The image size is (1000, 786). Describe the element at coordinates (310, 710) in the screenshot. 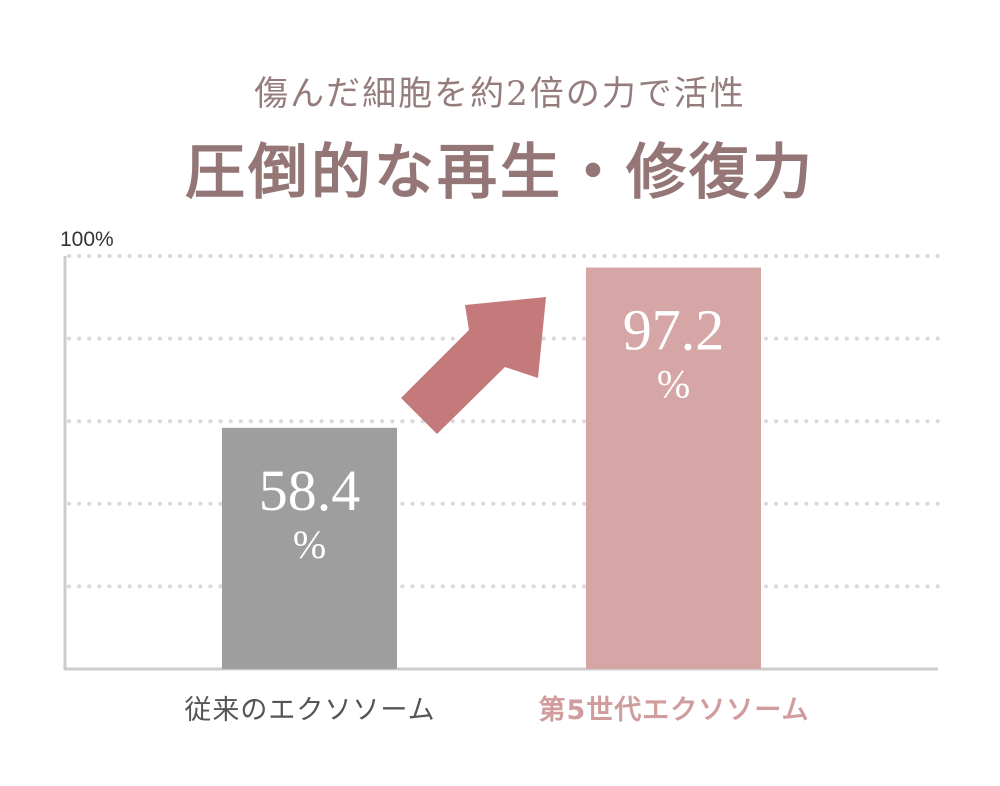

I see `category-label-conventional: 従来のエクソソーム` at that location.